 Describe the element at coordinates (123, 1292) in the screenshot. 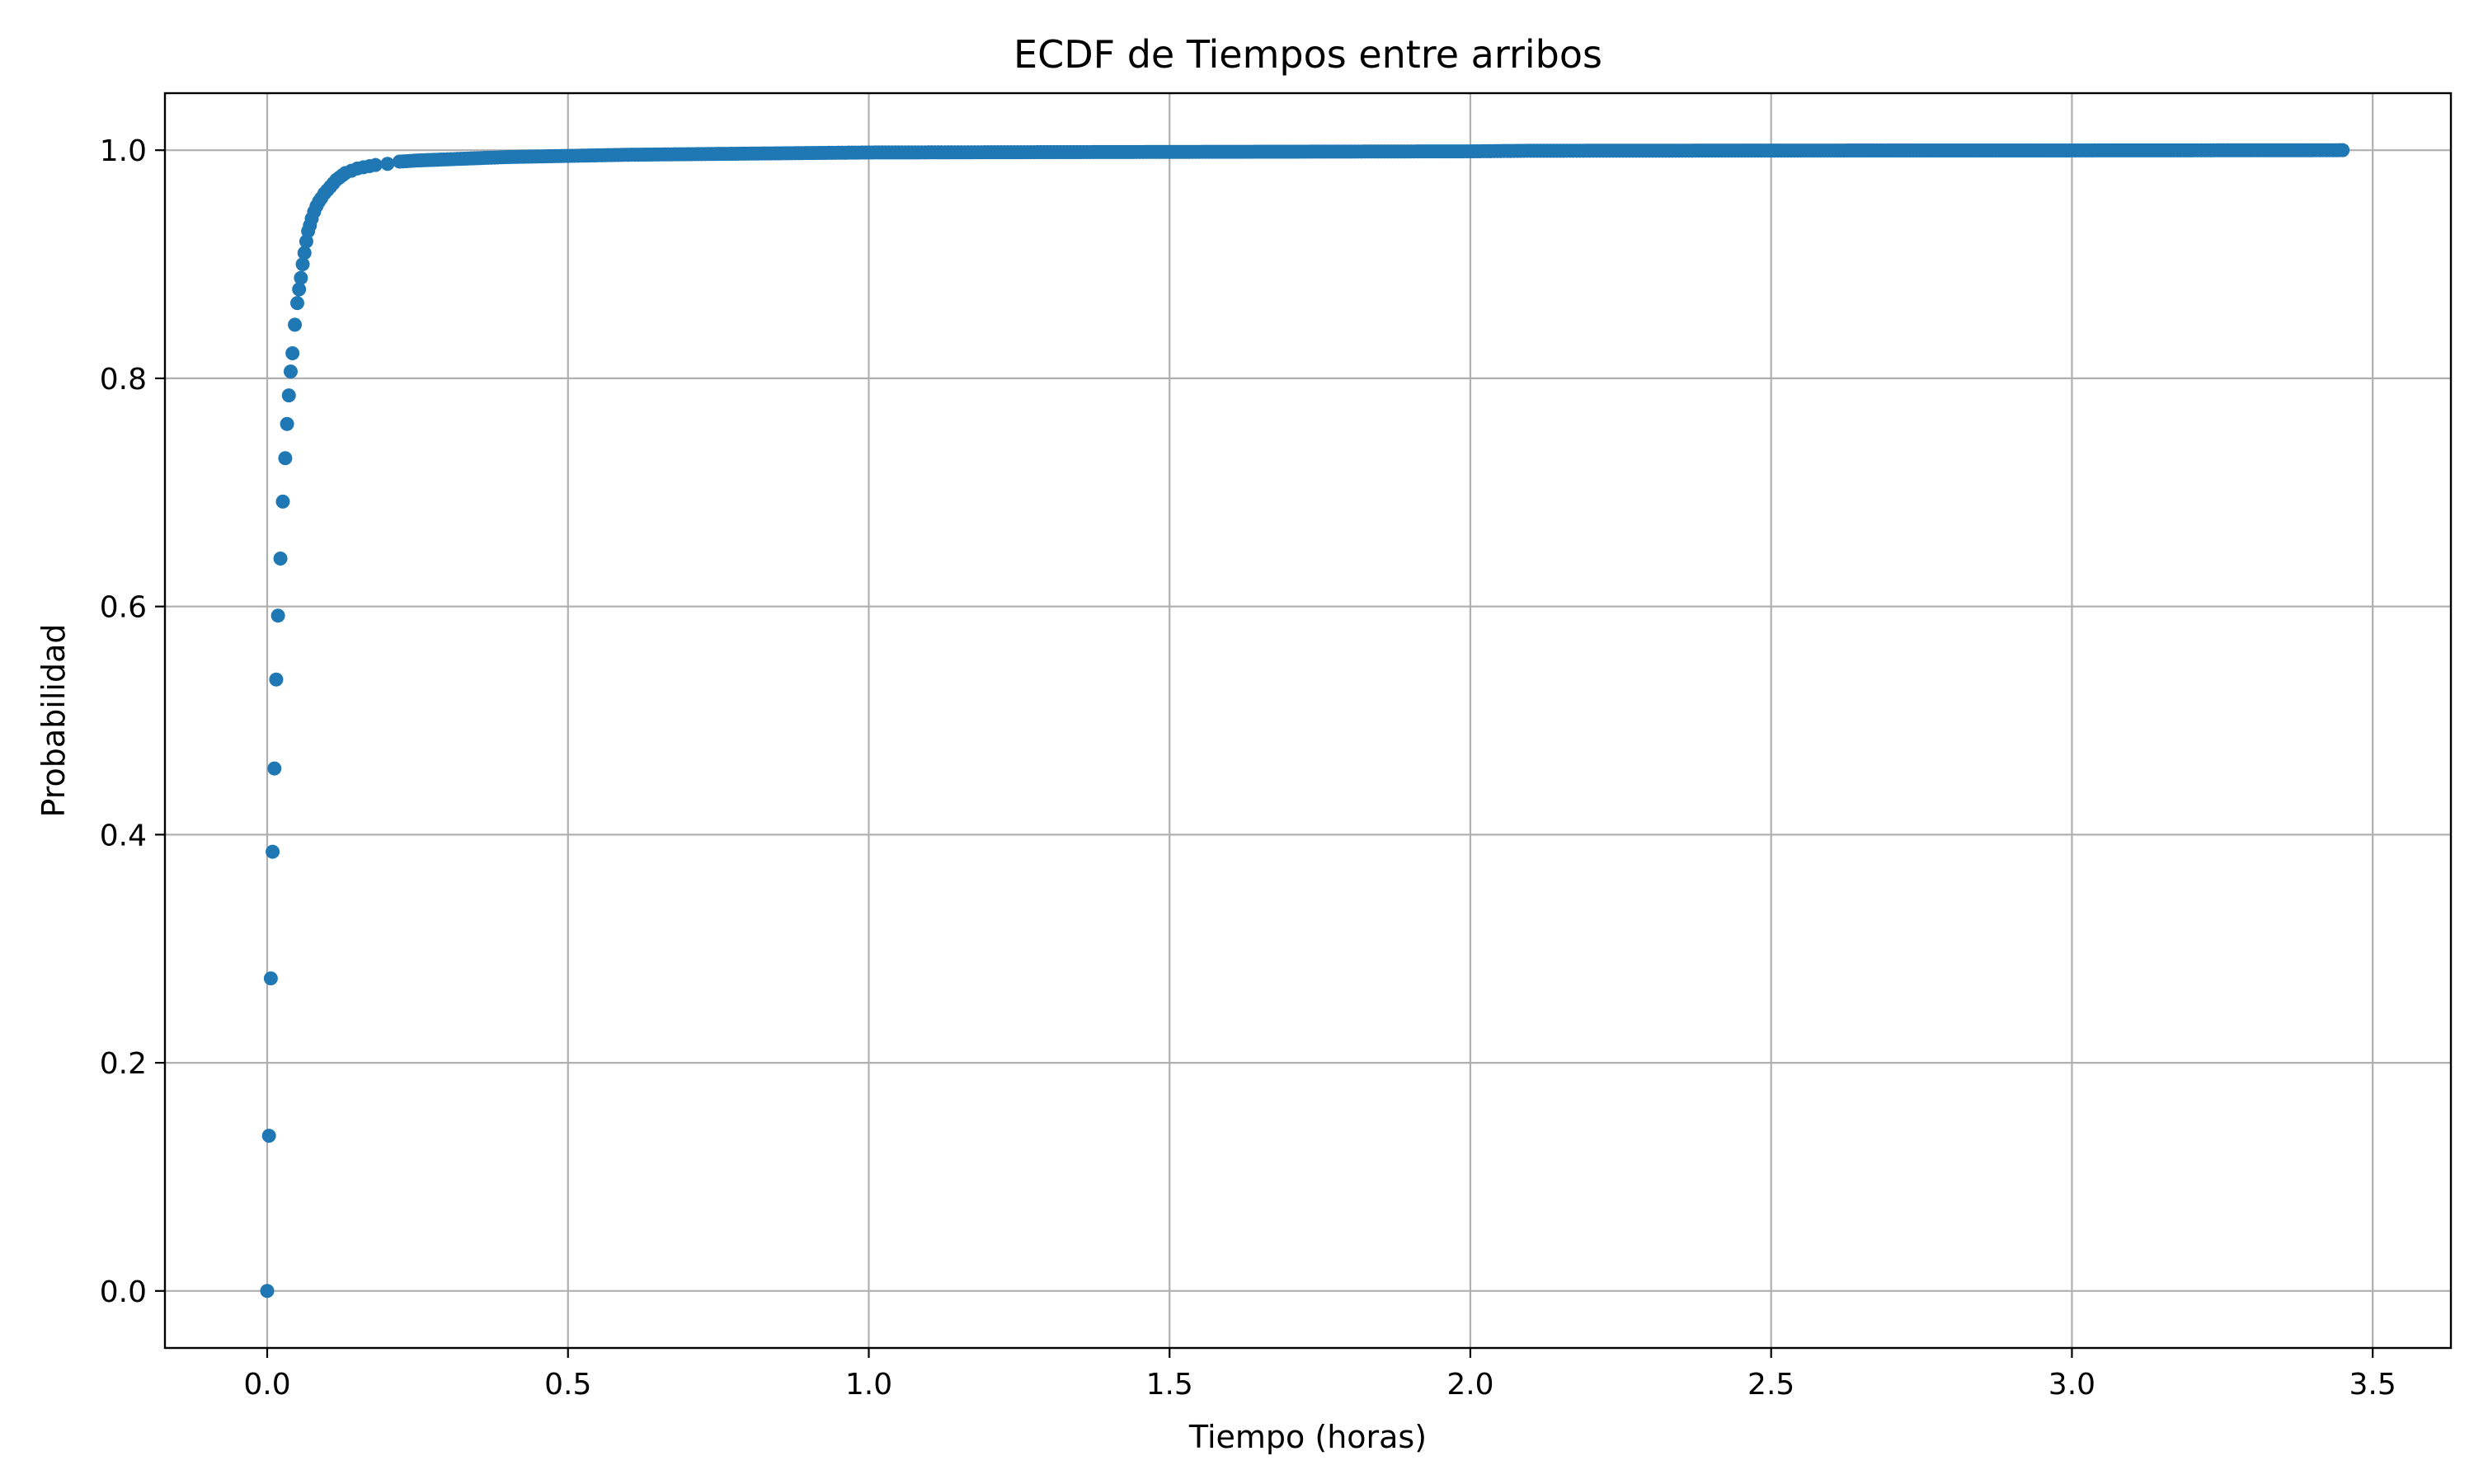

I see `y-tick-label: 0.0` at that location.